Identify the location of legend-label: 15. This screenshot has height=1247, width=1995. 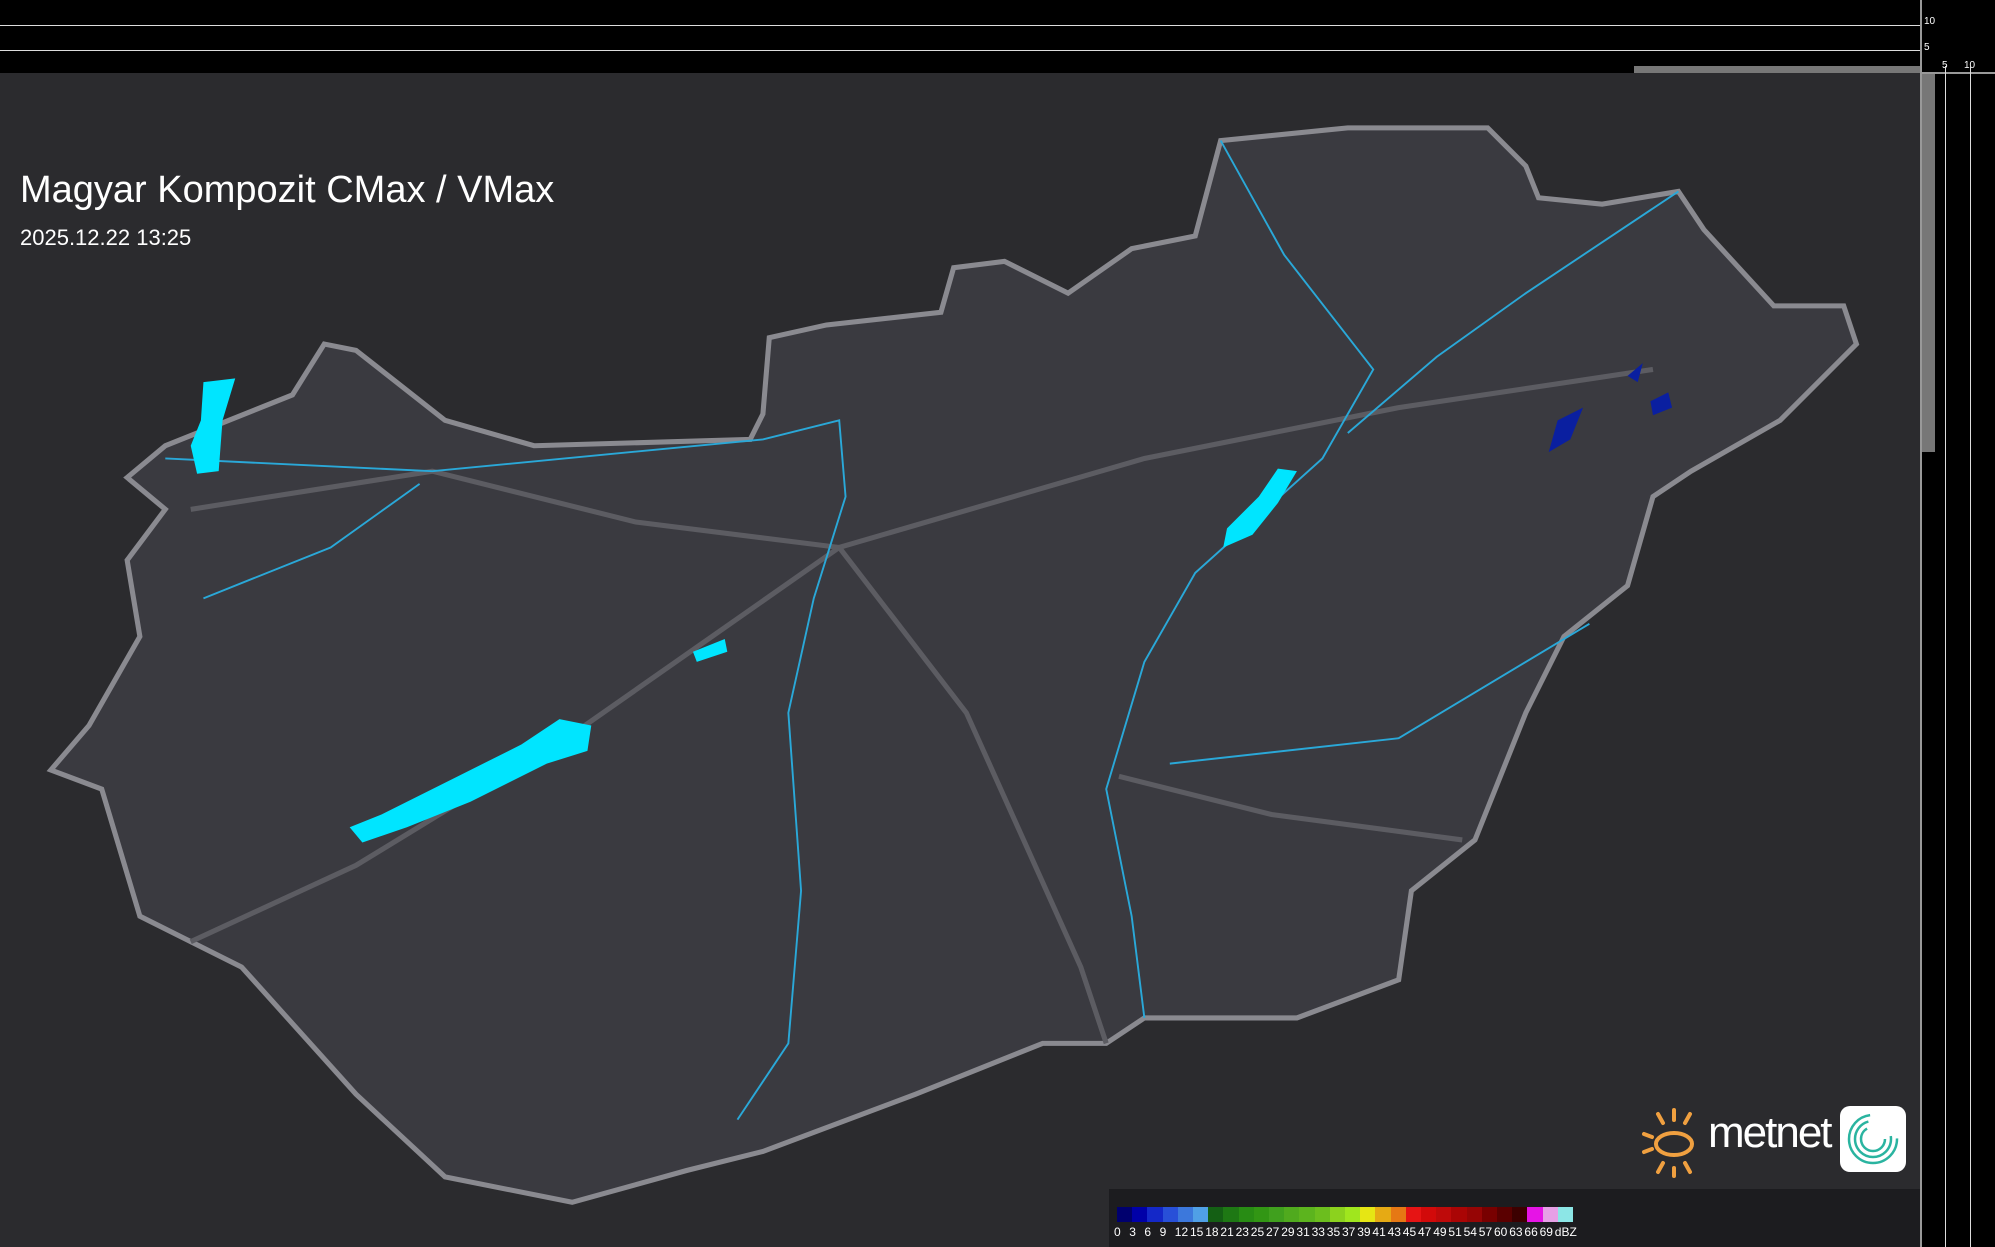
(1197, 1232).